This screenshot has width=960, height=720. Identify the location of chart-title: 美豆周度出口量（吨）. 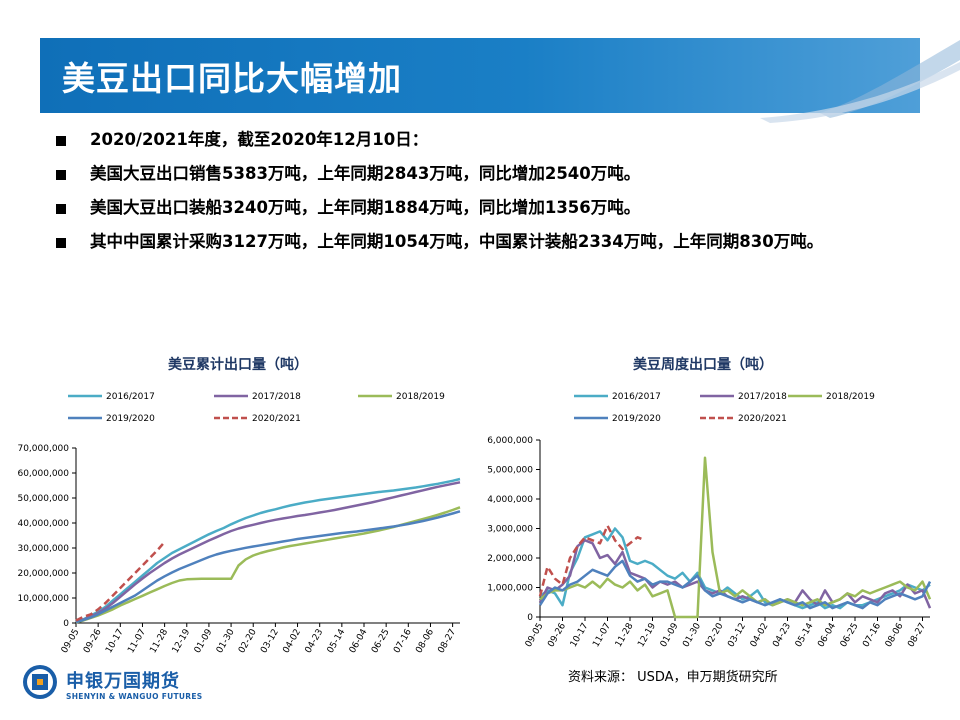
(703, 364).